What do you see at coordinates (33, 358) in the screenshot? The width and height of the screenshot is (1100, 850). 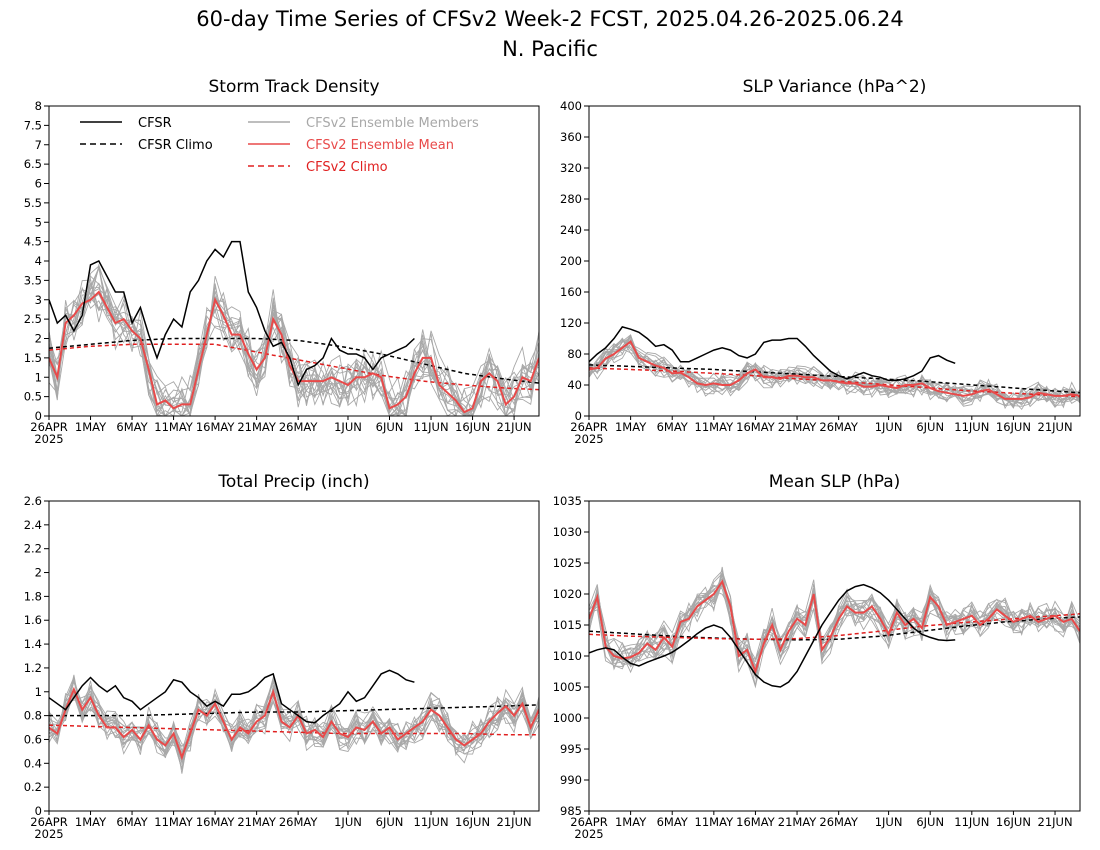 I see `y-tick-label: 1.5` at bounding box center [33, 358].